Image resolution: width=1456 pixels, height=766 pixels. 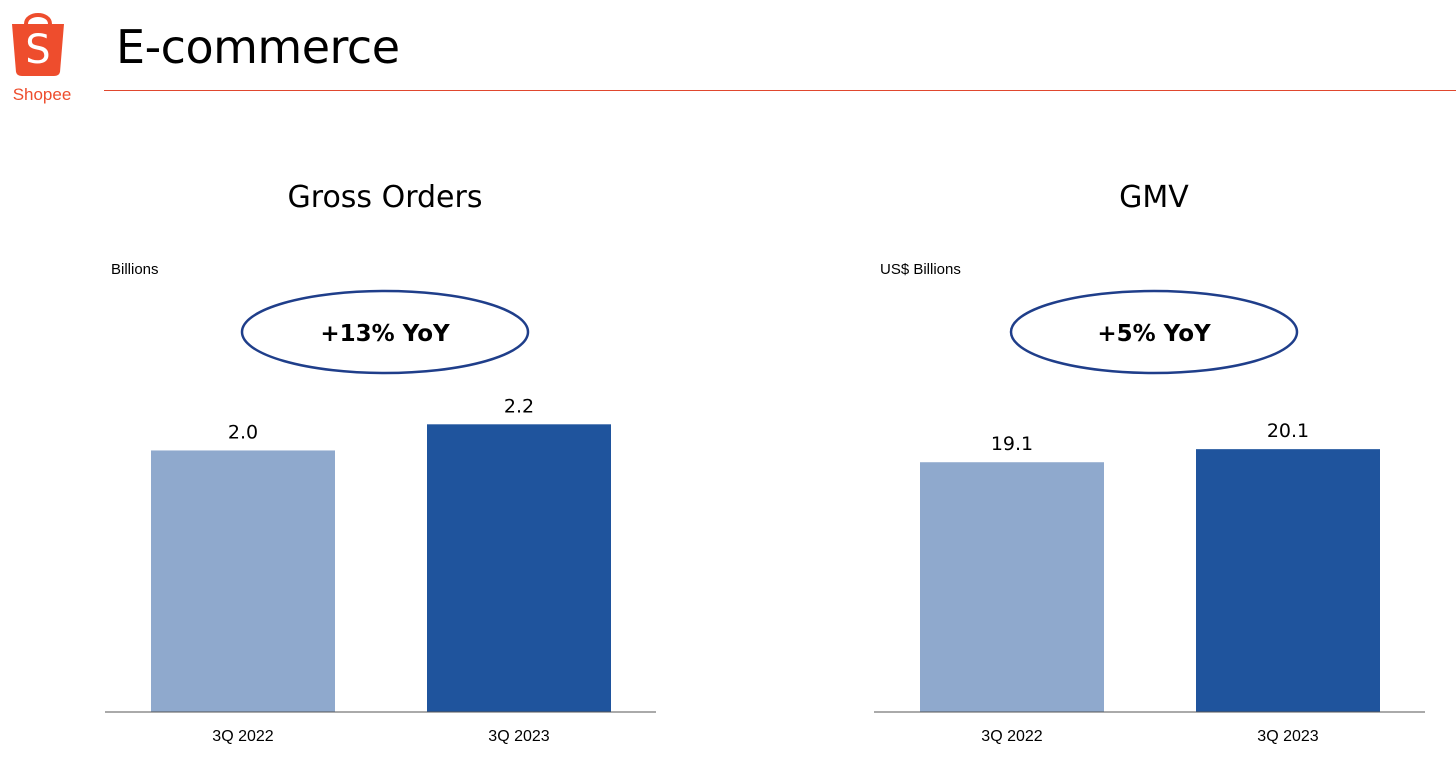 What do you see at coordinates (42, 94) in the screenshot?
I see `brand-name: Shopee` at bounding box center [42, 94].